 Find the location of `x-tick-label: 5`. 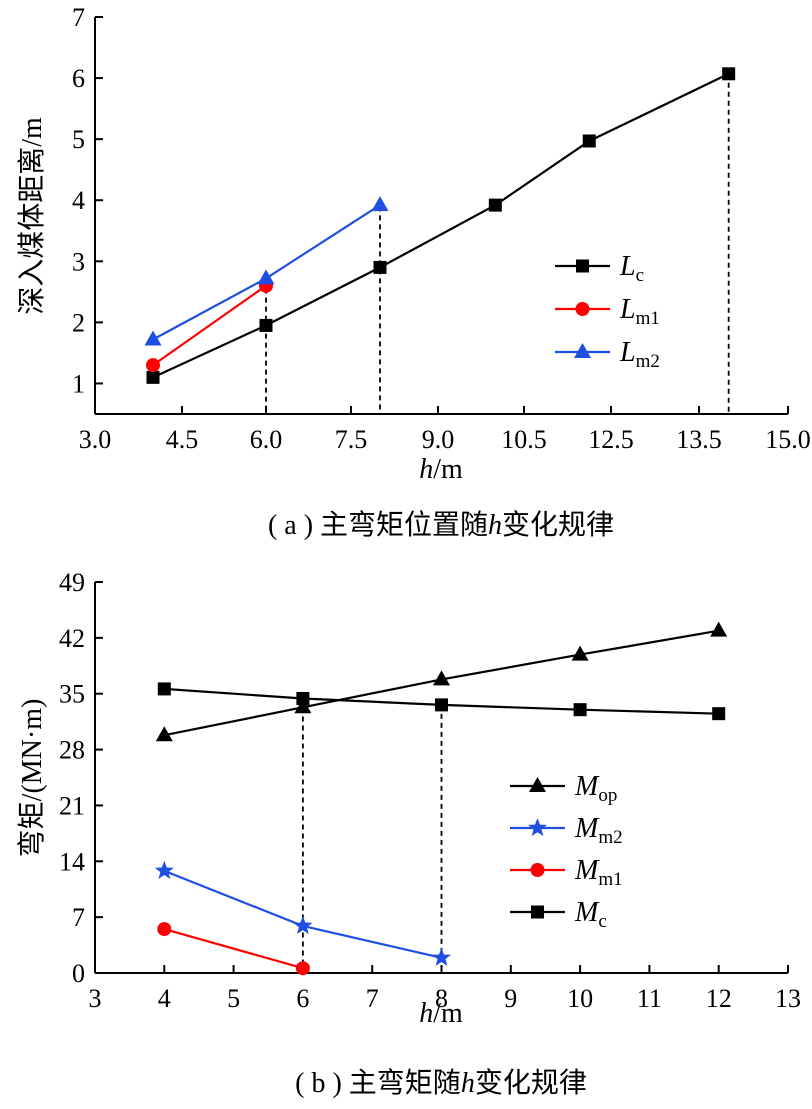

x-tick-label: 5 is located at coordinates (233, 998).